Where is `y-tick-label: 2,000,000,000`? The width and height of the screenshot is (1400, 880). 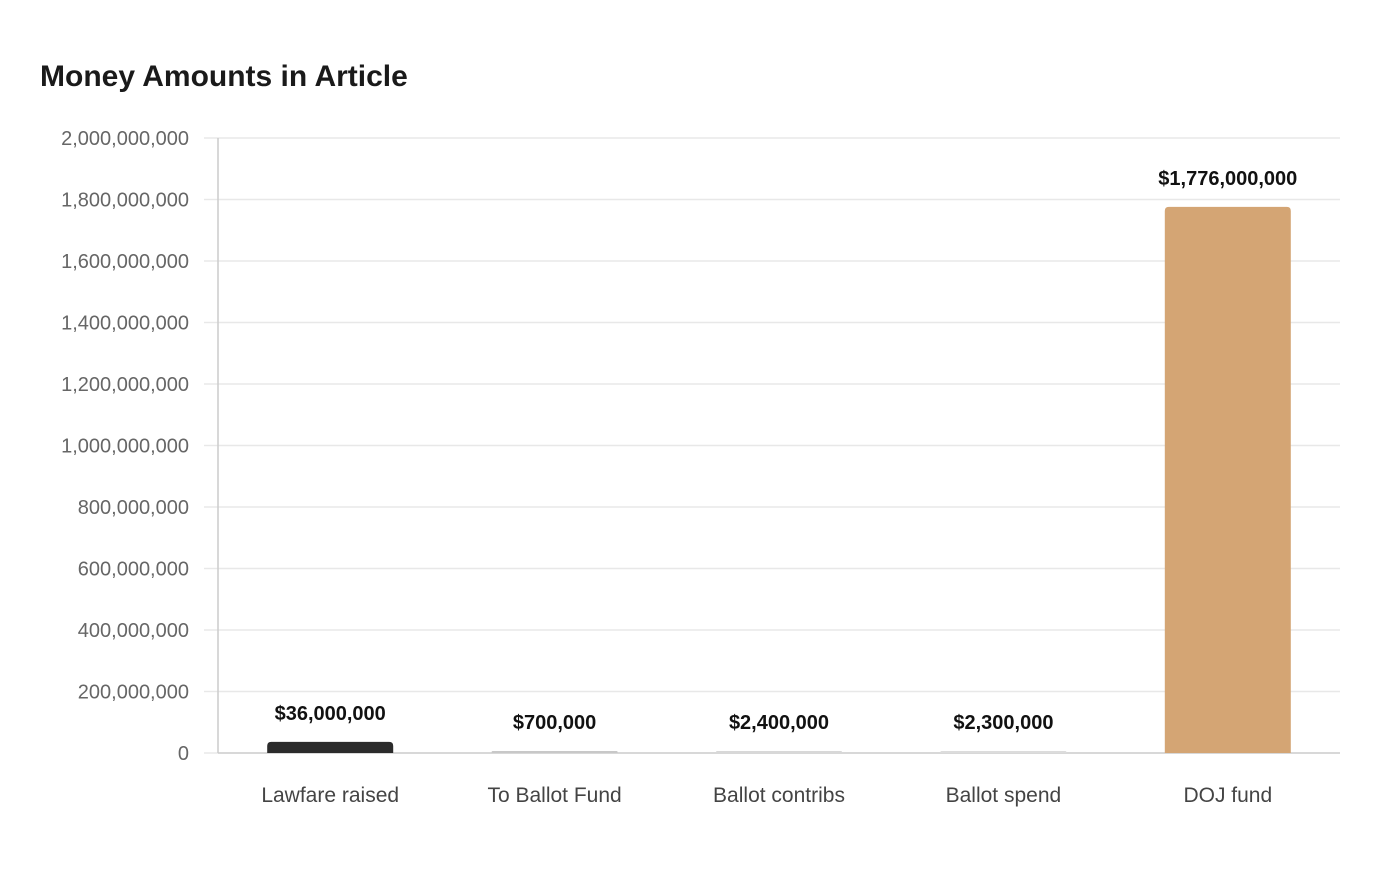 y-tick-label: 2,000,000,000 is located at coordinates (125, 139).